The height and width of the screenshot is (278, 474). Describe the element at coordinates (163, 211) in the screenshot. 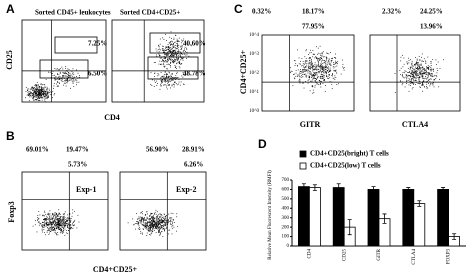

I see `plot-frame` at that location.